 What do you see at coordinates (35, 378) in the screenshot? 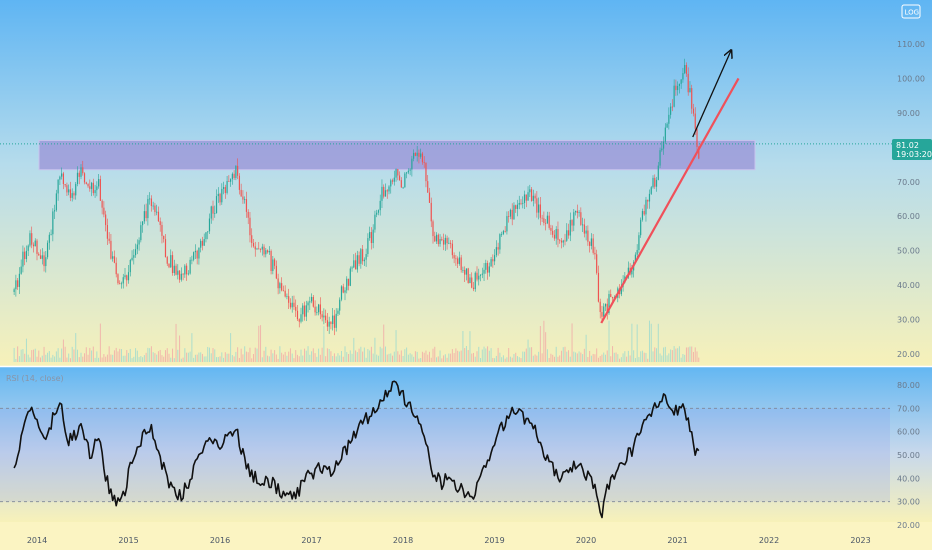
I see `rsi-indicator-title: RSI (14, close)` at bounding box center [35, 378].